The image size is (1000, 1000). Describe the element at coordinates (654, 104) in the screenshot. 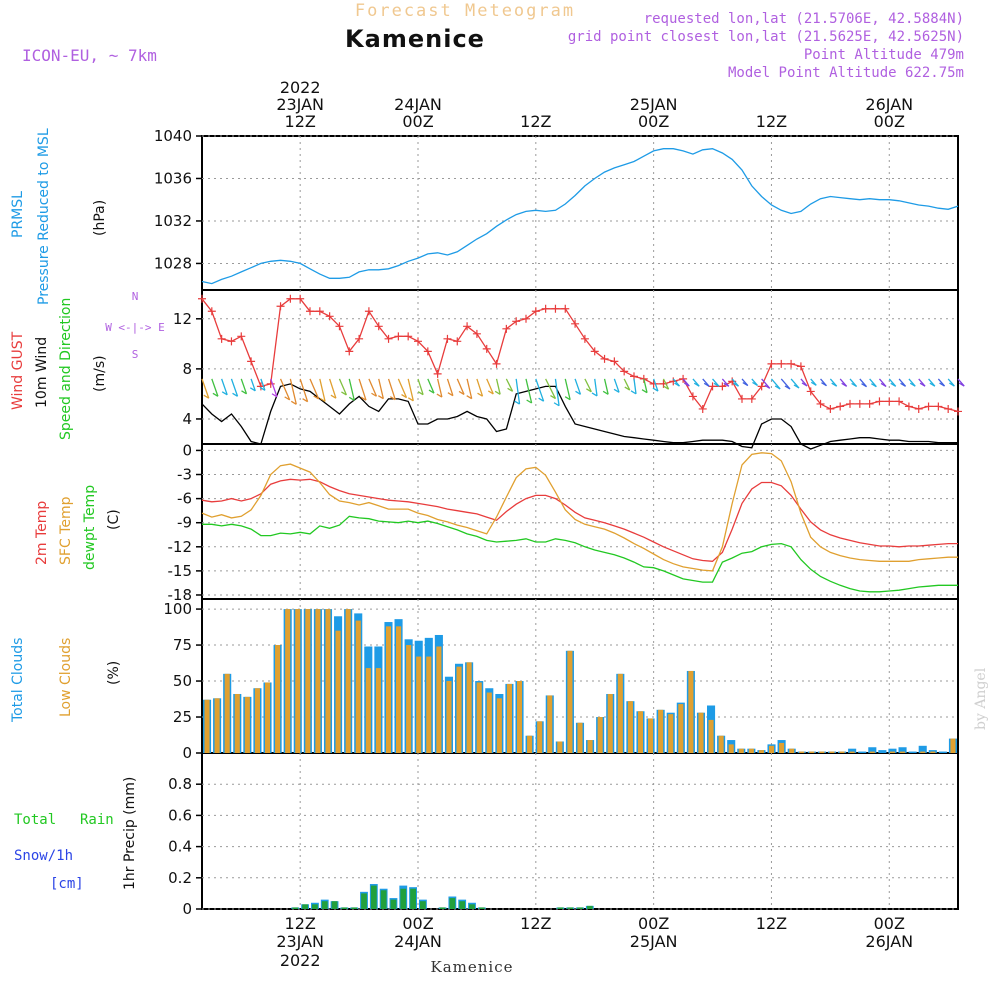

I see `top-axis-date-3: 25JAN` at that location.